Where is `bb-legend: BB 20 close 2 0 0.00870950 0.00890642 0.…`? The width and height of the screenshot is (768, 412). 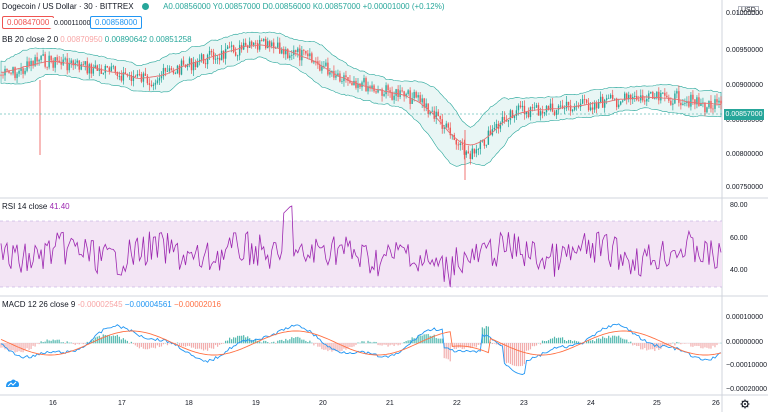
bb-legend: BB 20 close 2 0 0.00870950 0.00890642 0.… is located at coordinates (97, 40).